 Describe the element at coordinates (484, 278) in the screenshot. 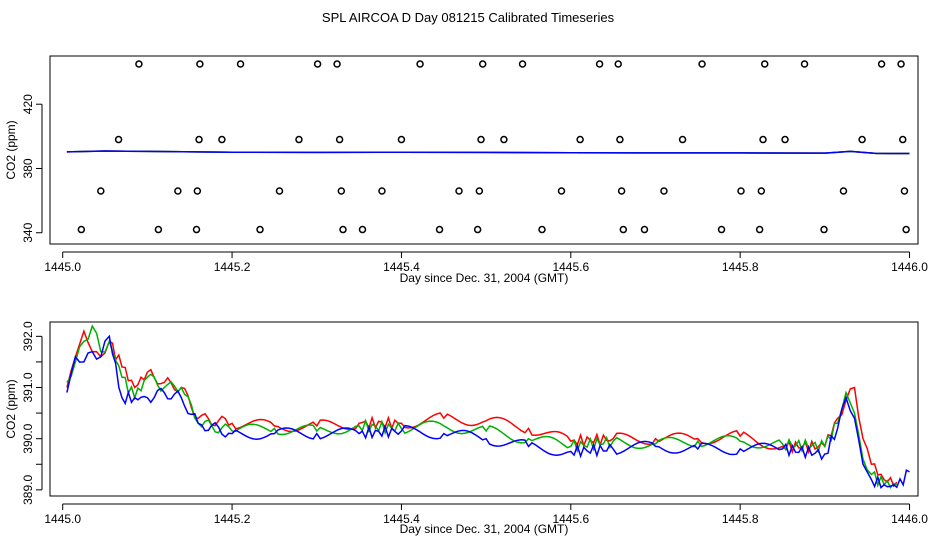

I see `top-x-axis-label: Day since Dec. 31, 2004 (GMT)` at that location.